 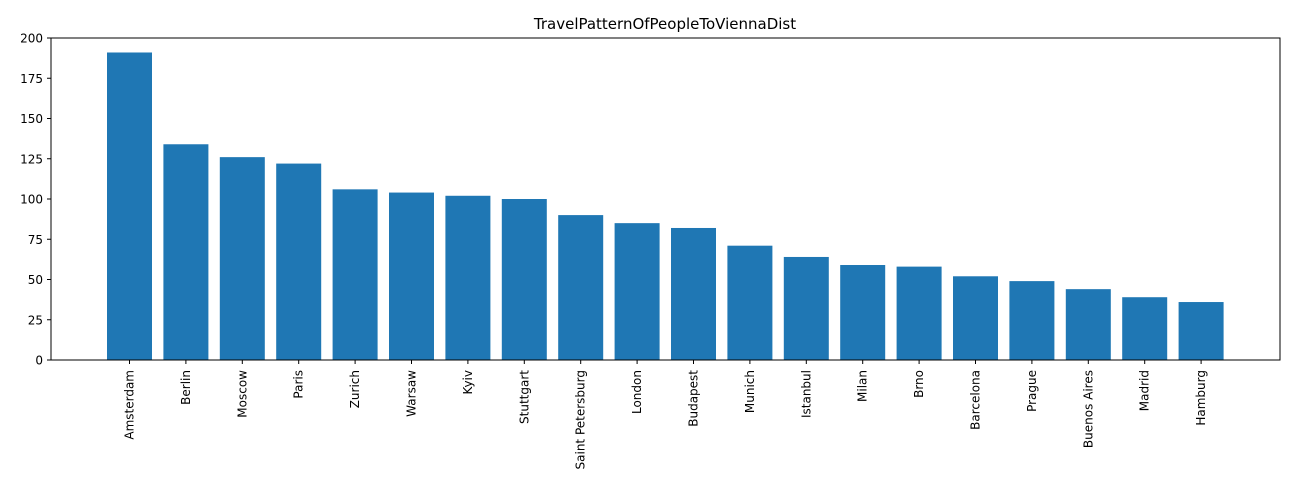 I want to click on bar-kyiv, so click(x=468, y=277).